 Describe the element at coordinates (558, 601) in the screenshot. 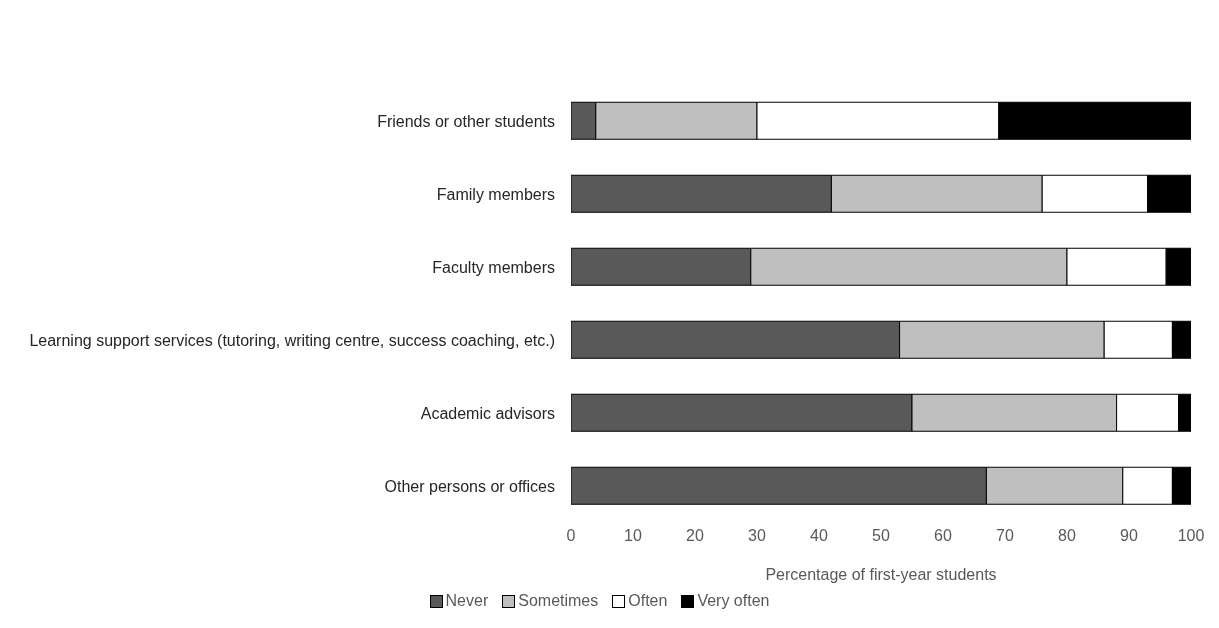

I see `legend-label: Sometimes` at that location.